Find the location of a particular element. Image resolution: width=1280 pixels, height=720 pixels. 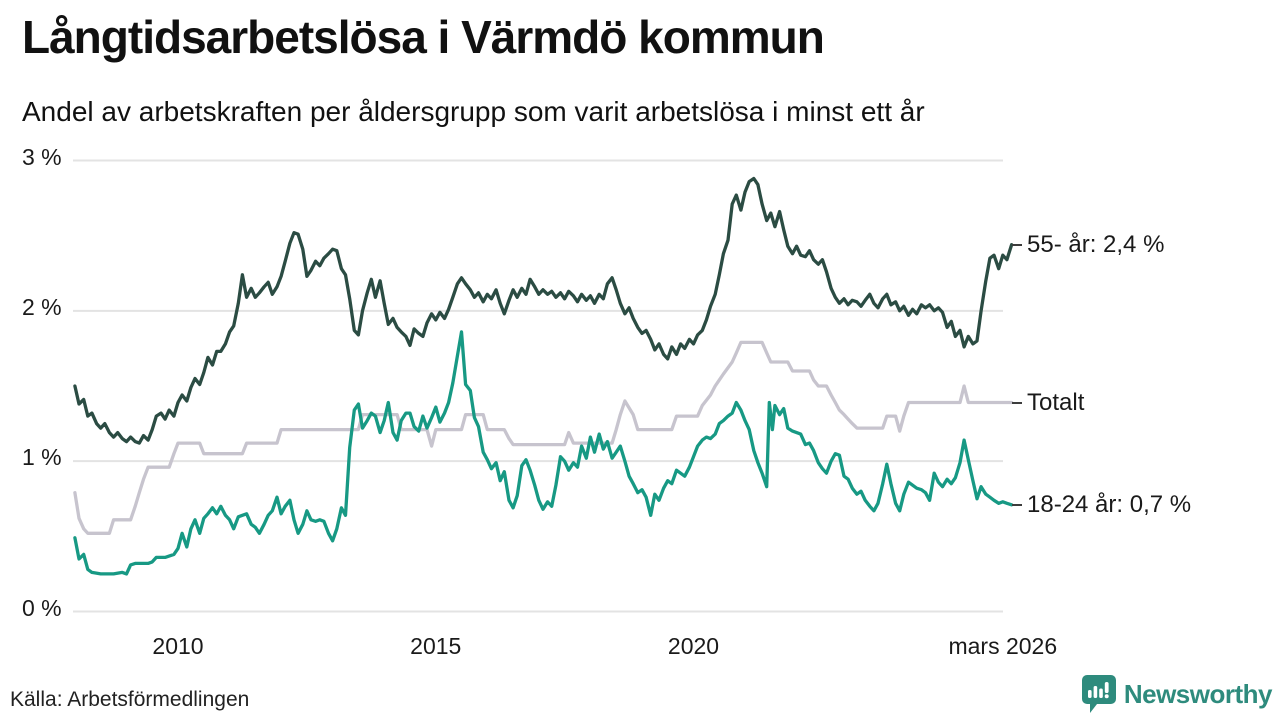

x-tick-label-mars-2026: mars 2026 is located at coordinates (1003, 646).